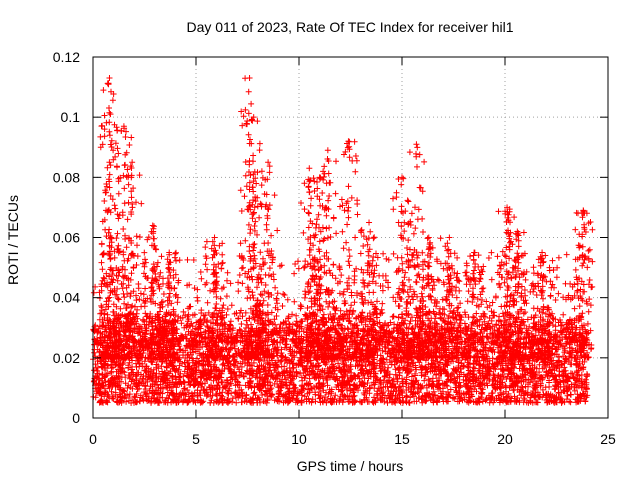  What do you see at coordinates (402, 439) in the screenshot?
I see `x-tick-label: 15` at bounding box center [402, 439].